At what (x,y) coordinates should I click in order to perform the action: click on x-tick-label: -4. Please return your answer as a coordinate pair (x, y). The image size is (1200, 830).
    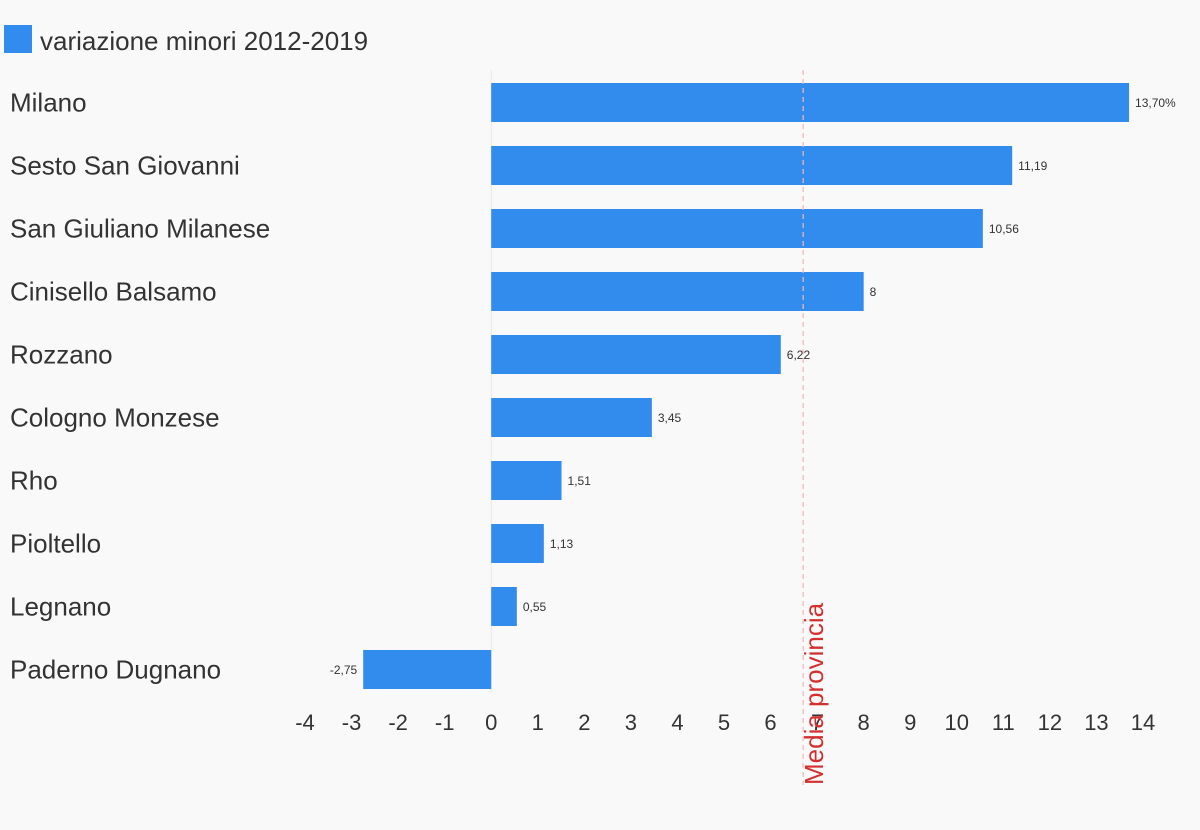
    Looking at the image, I should click on (305, 722).